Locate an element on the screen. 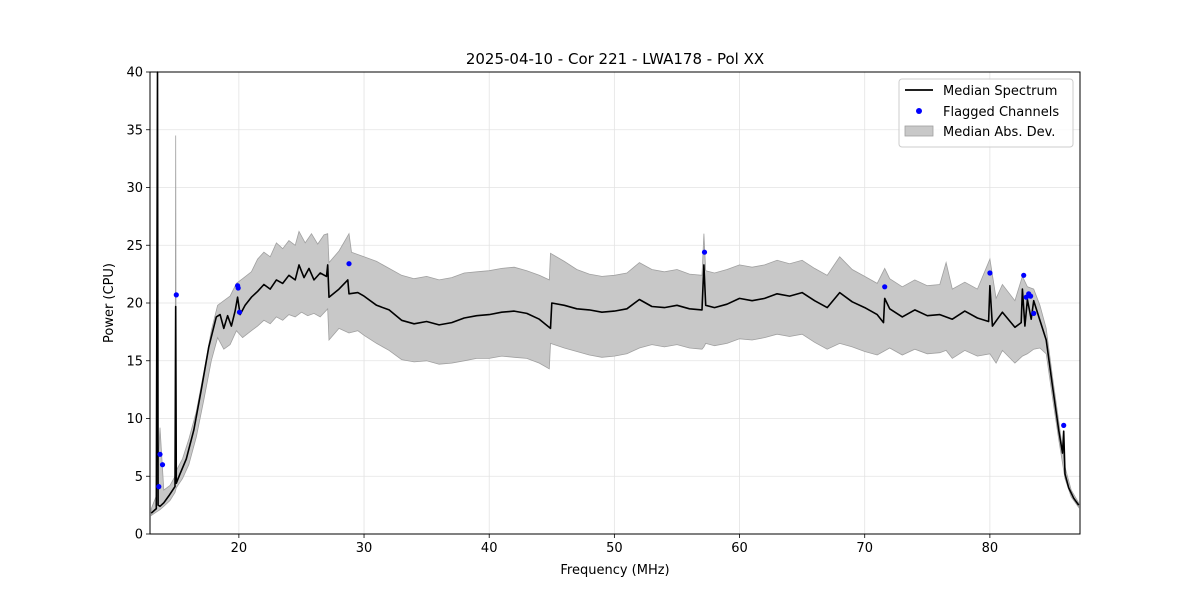  legend-label-mad: Median Abs. Dev. is located at coordinates (999, 132).